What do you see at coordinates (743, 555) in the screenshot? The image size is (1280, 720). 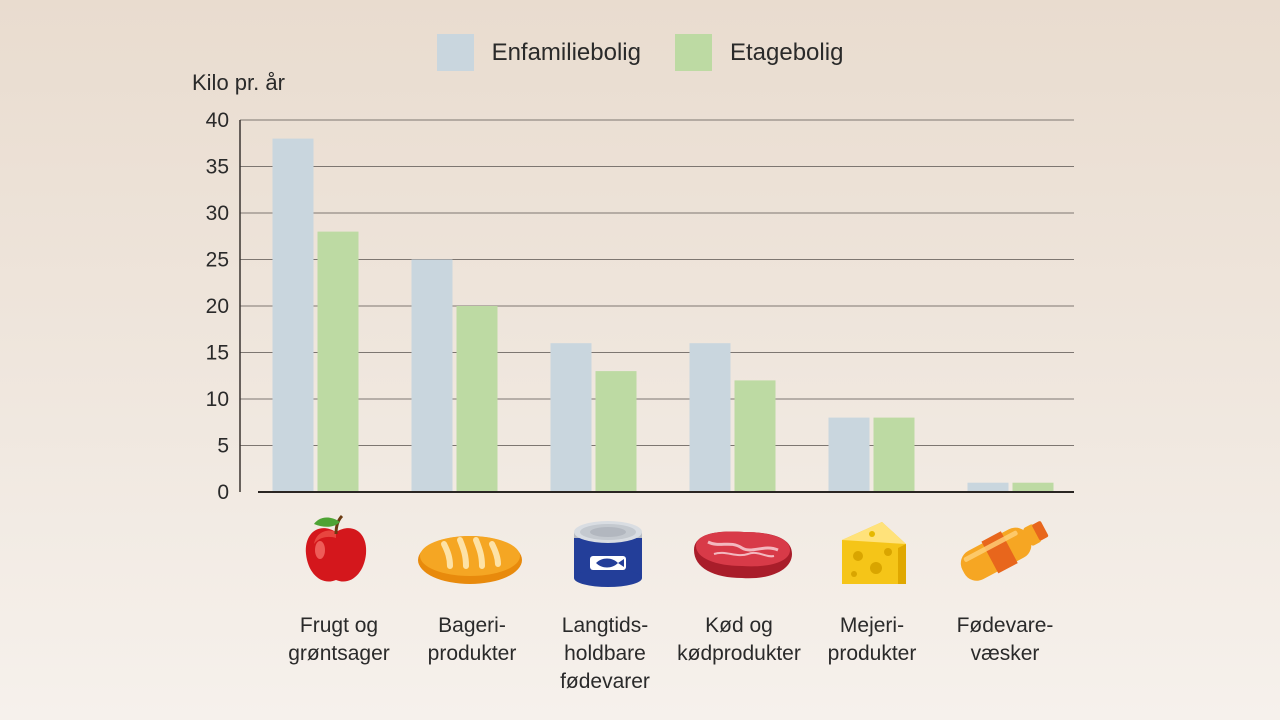 I see `meat-icon` at bounding box center [743, 555].